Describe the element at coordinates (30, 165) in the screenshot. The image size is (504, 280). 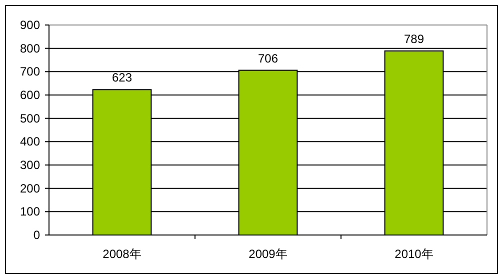
I see `y-tick-label: 300` at that location.